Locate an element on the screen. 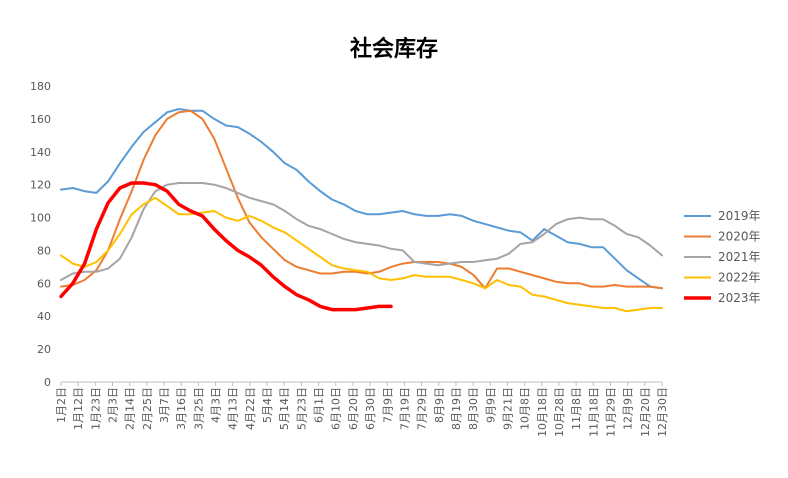  x-tick-label: 12月20日 is located at coordinates (645, 412).